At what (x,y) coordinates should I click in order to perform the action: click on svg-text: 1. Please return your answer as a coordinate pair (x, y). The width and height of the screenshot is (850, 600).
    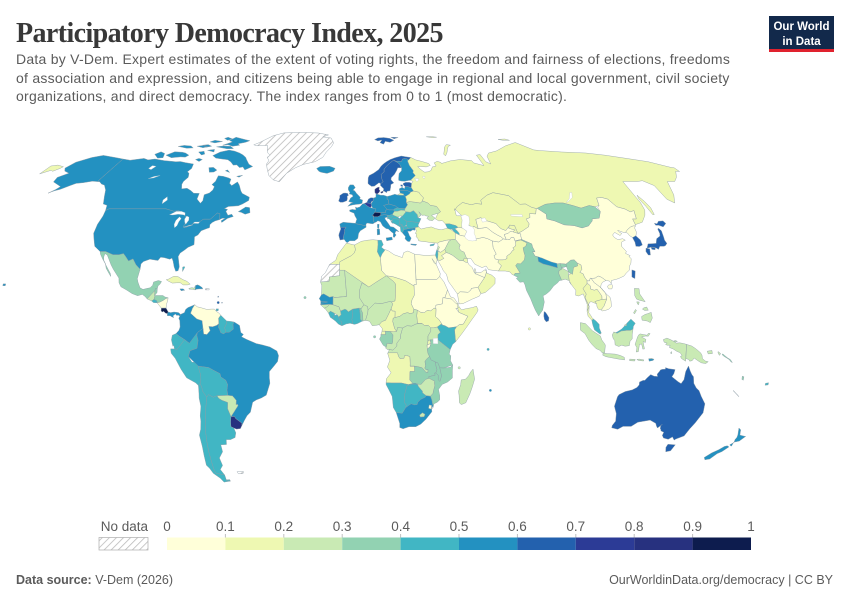
    Looking at the image, I should click on (751, 526).